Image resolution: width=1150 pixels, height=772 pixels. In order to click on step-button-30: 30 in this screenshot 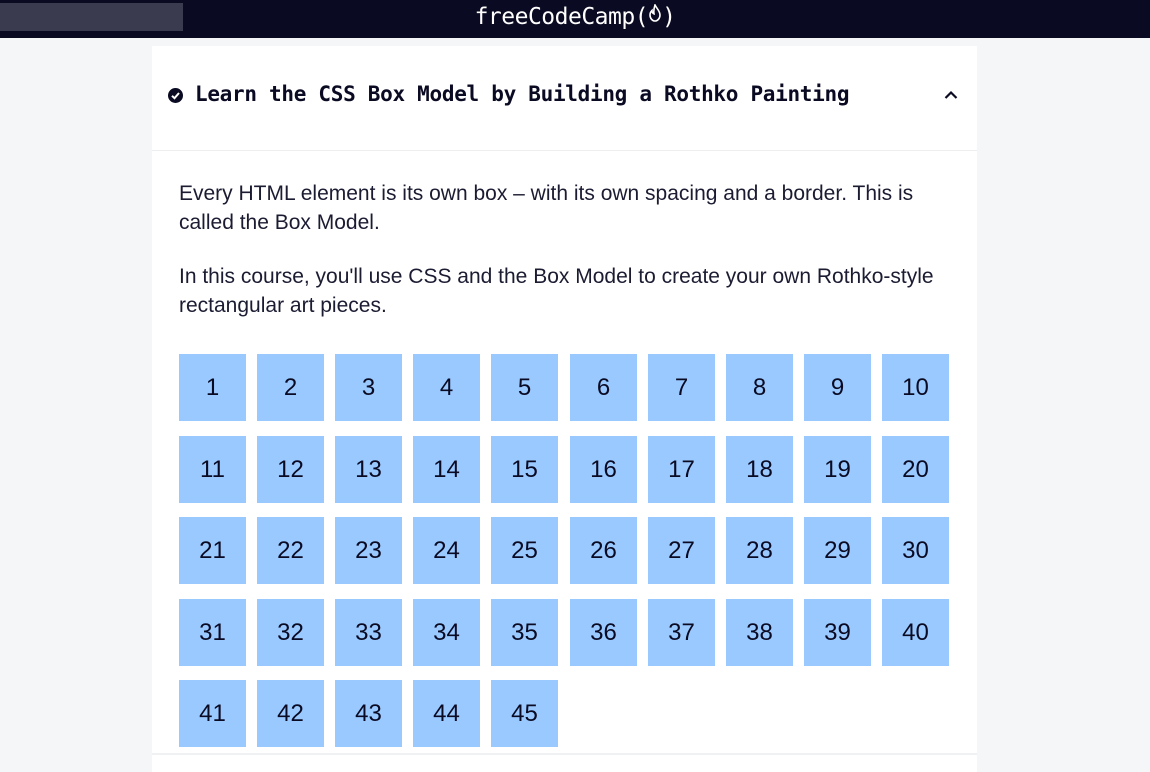, I will do `click(915, 550)`.